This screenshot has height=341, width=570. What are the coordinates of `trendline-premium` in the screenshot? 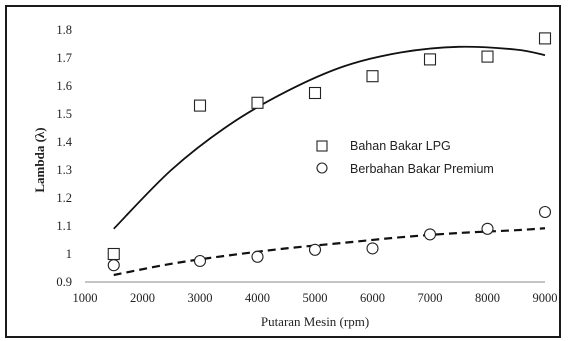 It's located at (329, 252).